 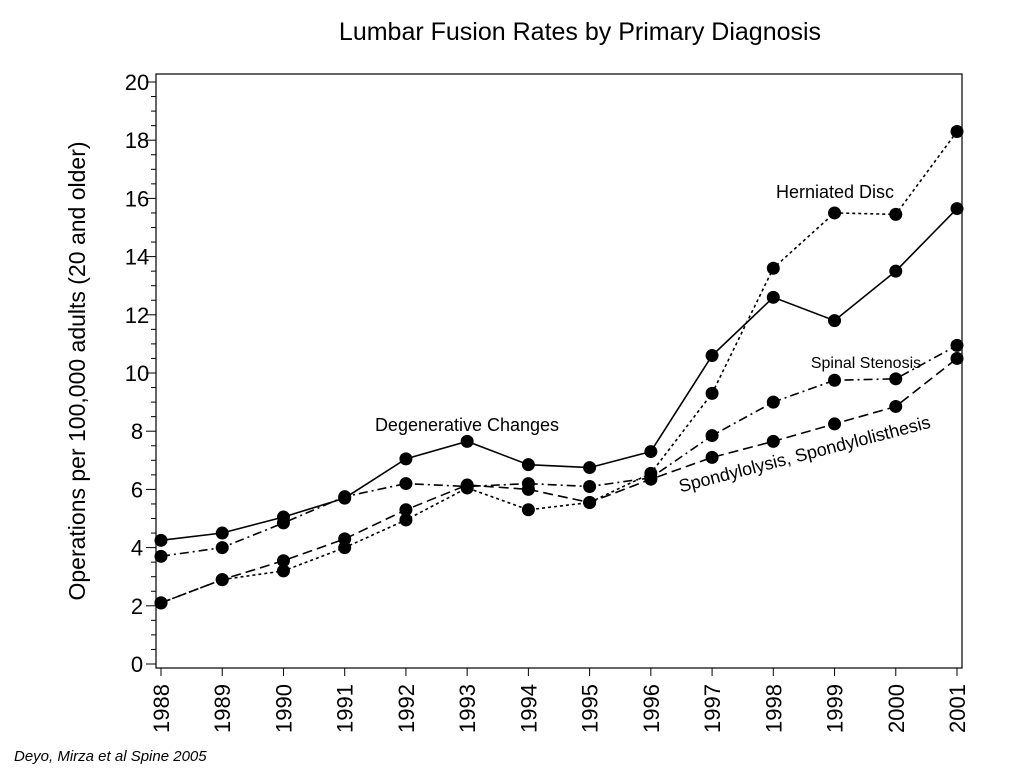 I want to click on series-label-herniated-disc: Herniated Disc, so click(x=835, y=192).